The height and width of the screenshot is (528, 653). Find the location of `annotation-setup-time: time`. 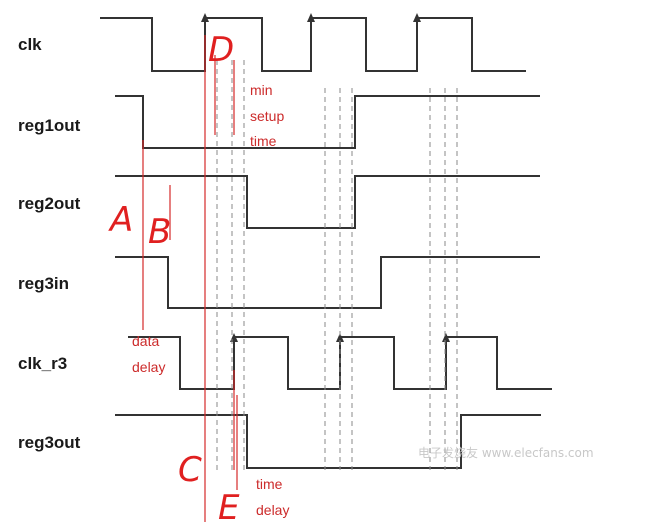

annotation-setup-time: time is located at coordinates (263, 141).